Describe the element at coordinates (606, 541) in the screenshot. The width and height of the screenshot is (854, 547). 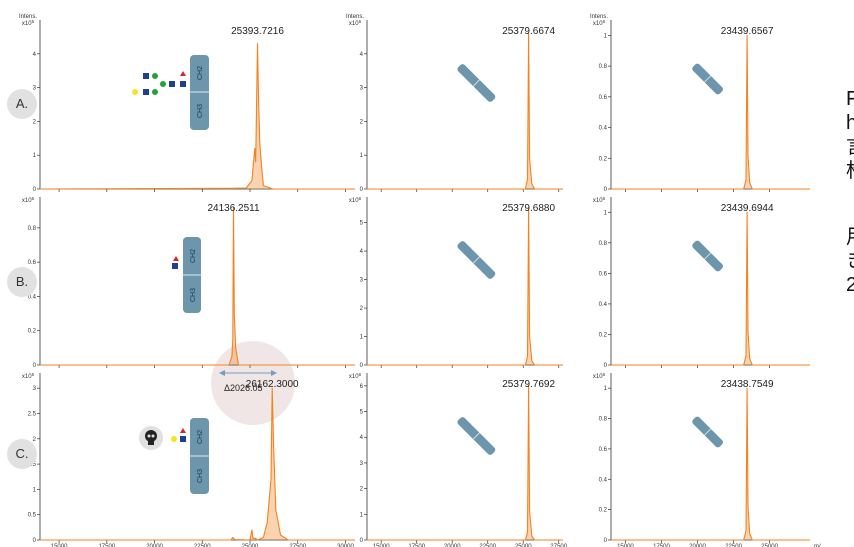
I see `chart-c3-y-tick-label-0: 0` at that location.